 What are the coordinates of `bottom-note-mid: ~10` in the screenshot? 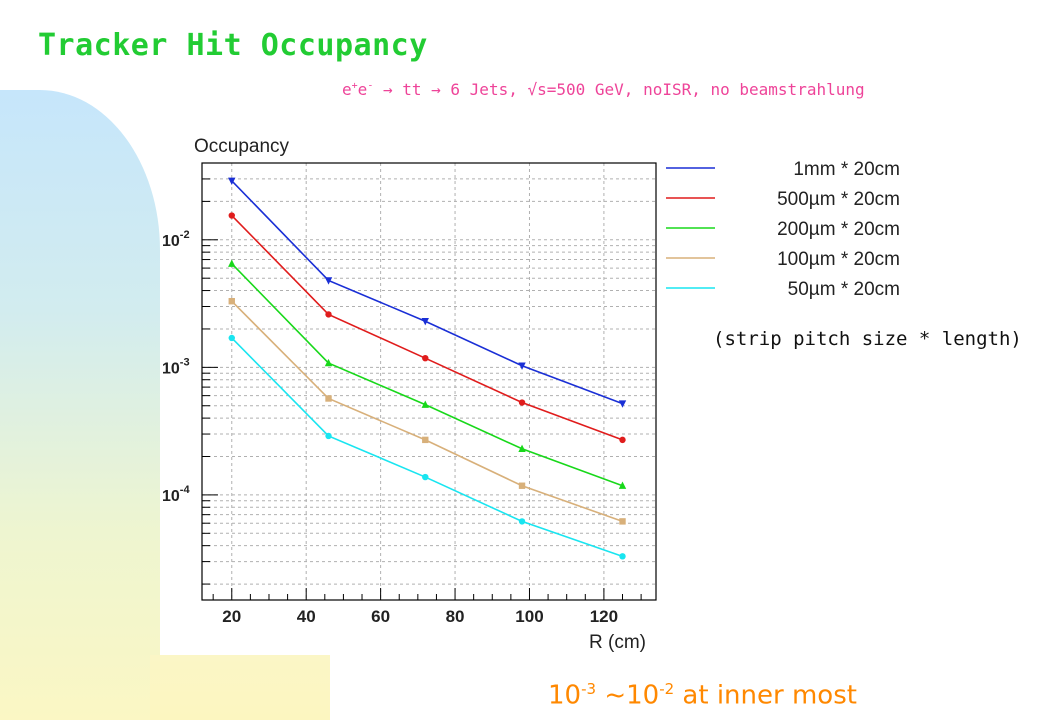 It's located at (628, 695).